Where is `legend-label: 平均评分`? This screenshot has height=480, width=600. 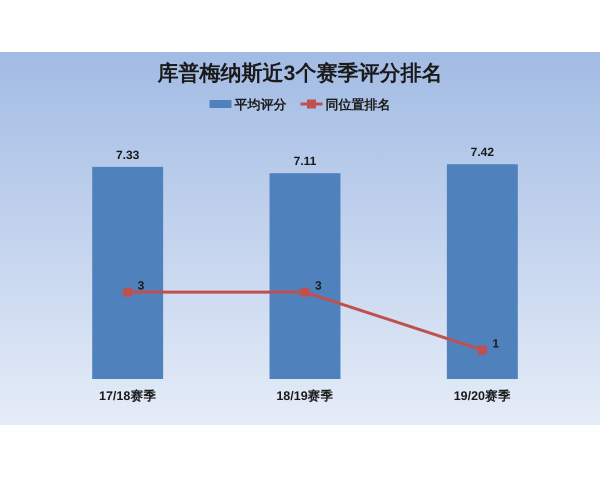 legend-label: 平均评分 is located at coordinates (261, 104).